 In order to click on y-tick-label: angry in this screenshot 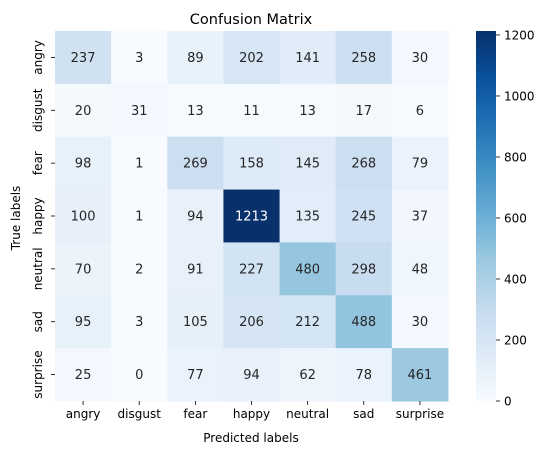, I will do `click(38, 57)`.